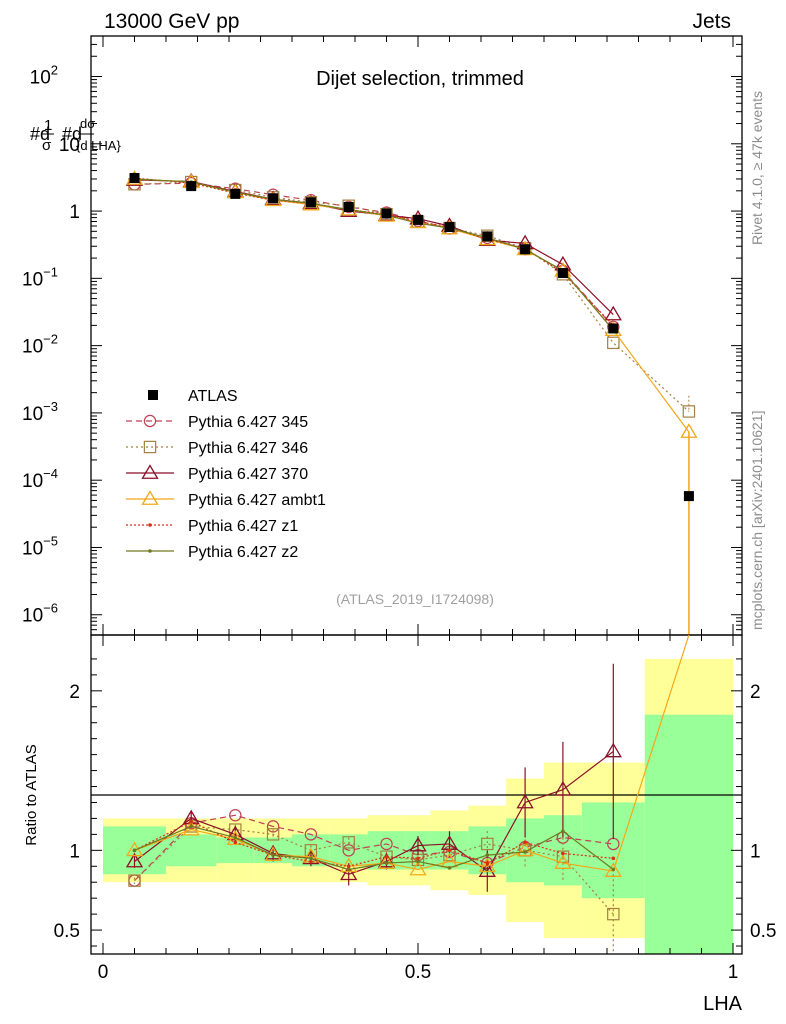 The height and width of the screenshot is (1024, 786). I want to click on y-tick-label-main: 10⁻², so click(40, 345).